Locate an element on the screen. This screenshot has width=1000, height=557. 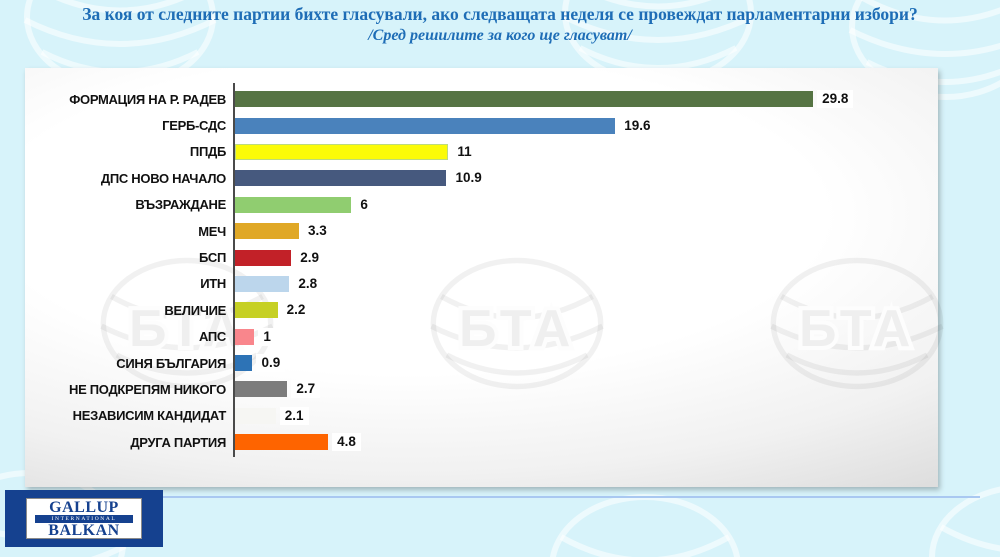
value-label: 2.9 is located at coordinates (310, 257).